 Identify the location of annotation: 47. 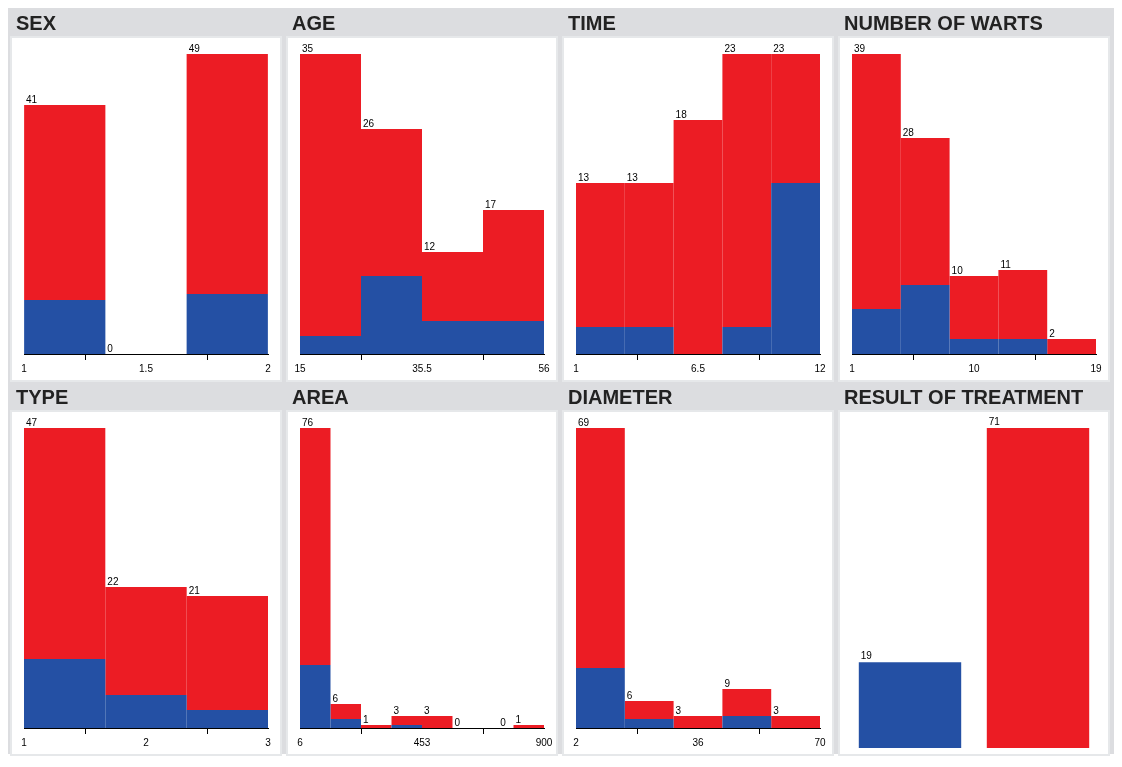
(32, 422).